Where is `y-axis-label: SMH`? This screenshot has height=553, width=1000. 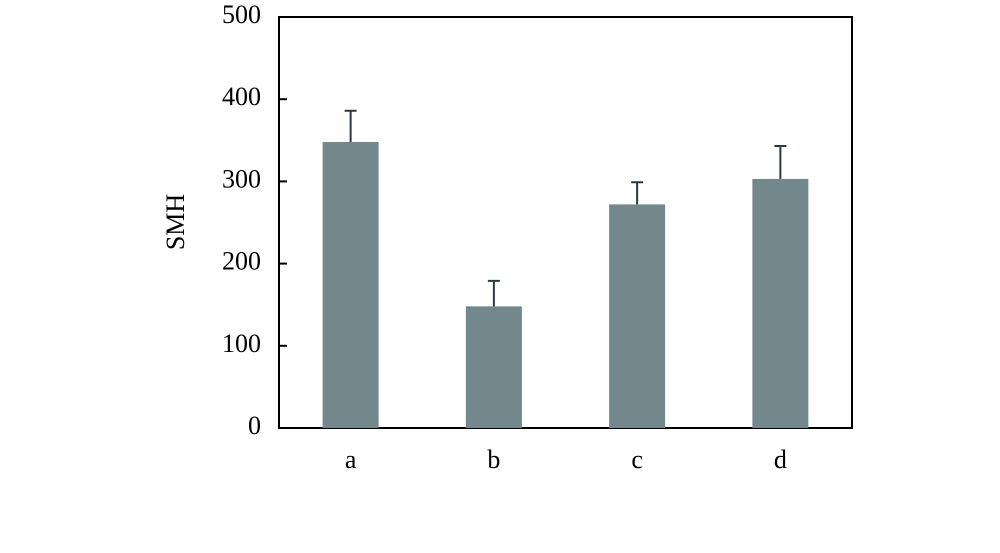 y-axis-label: SMH is located at coordinates (175, 222).